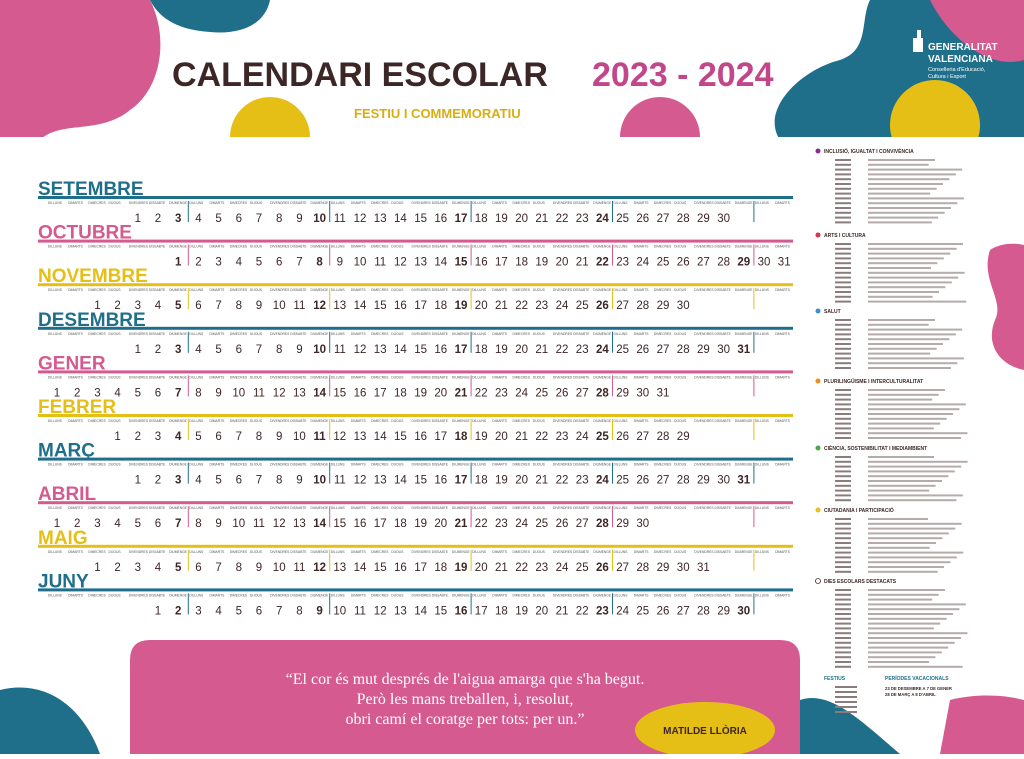 This screenshot has width=1024, height=759. What do you see at coordinates (461, 611) in the screenshot?
I see `day-number: 16` at bounding box center [461, 611].